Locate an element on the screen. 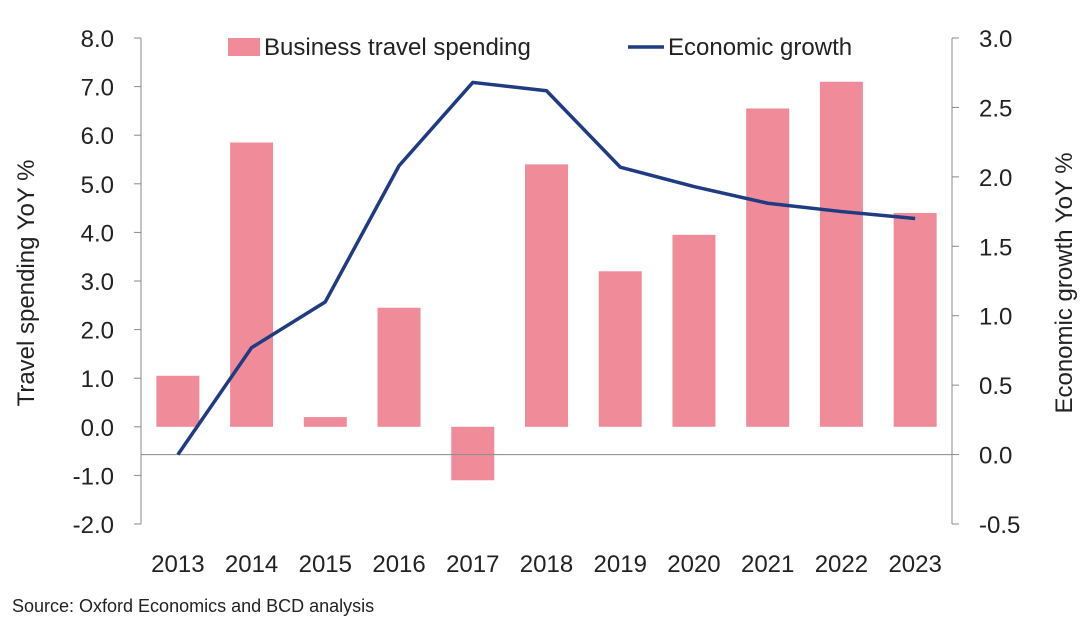 The height and width of the screenshot is (634, 1087). x-tick-label: 2018 is located at coordinates (546, 564).